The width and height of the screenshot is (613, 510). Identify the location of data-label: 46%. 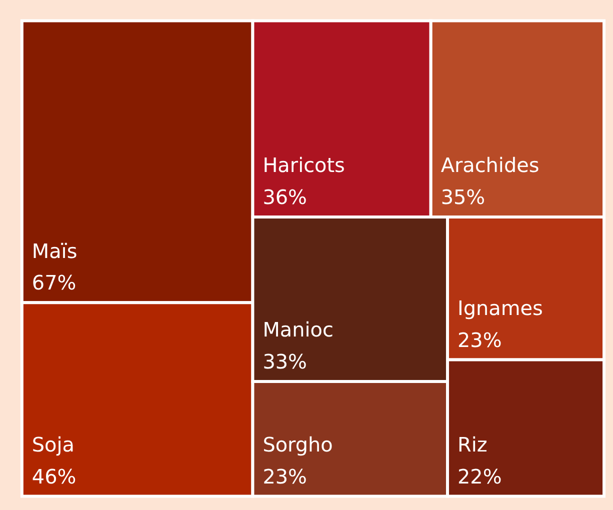
(54, 476).